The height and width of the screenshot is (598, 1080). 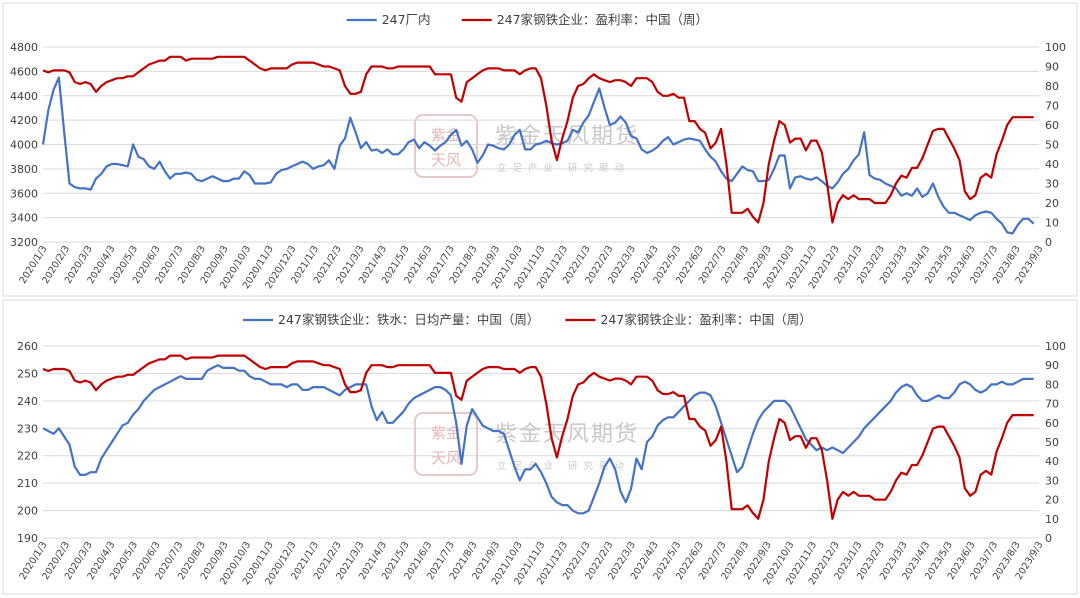 What do you see at coordinates (24, 47) in the screenshot?
I see `left-axis-tick-label: 4800` at bounding box center [24, 47].